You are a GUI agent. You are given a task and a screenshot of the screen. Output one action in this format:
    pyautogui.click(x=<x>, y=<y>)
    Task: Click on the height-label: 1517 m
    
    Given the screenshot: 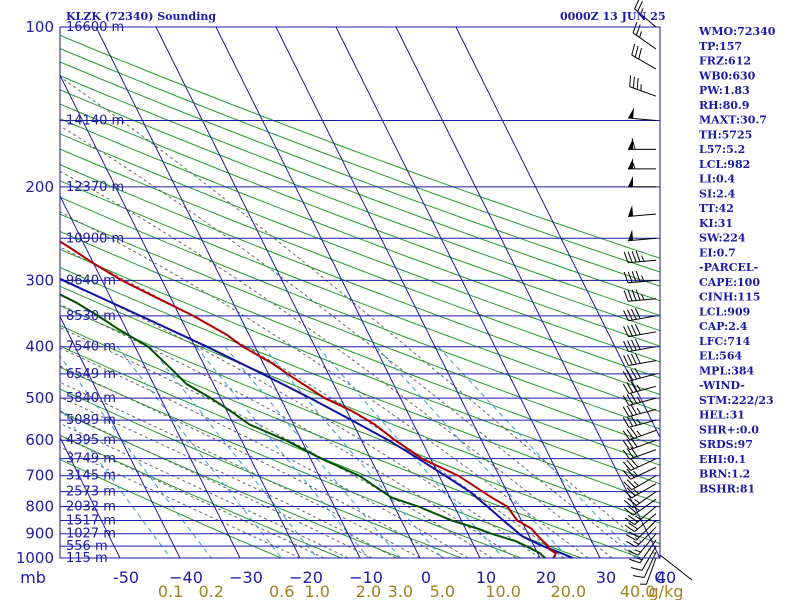 What is the action you would take?
    pyautogui.click(x=91, y=521)
    